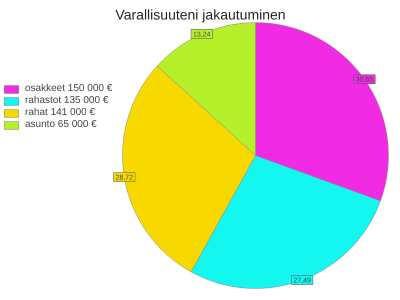  I want to click on legend-label: osakkeet 150 000 €, so click(68, 88).